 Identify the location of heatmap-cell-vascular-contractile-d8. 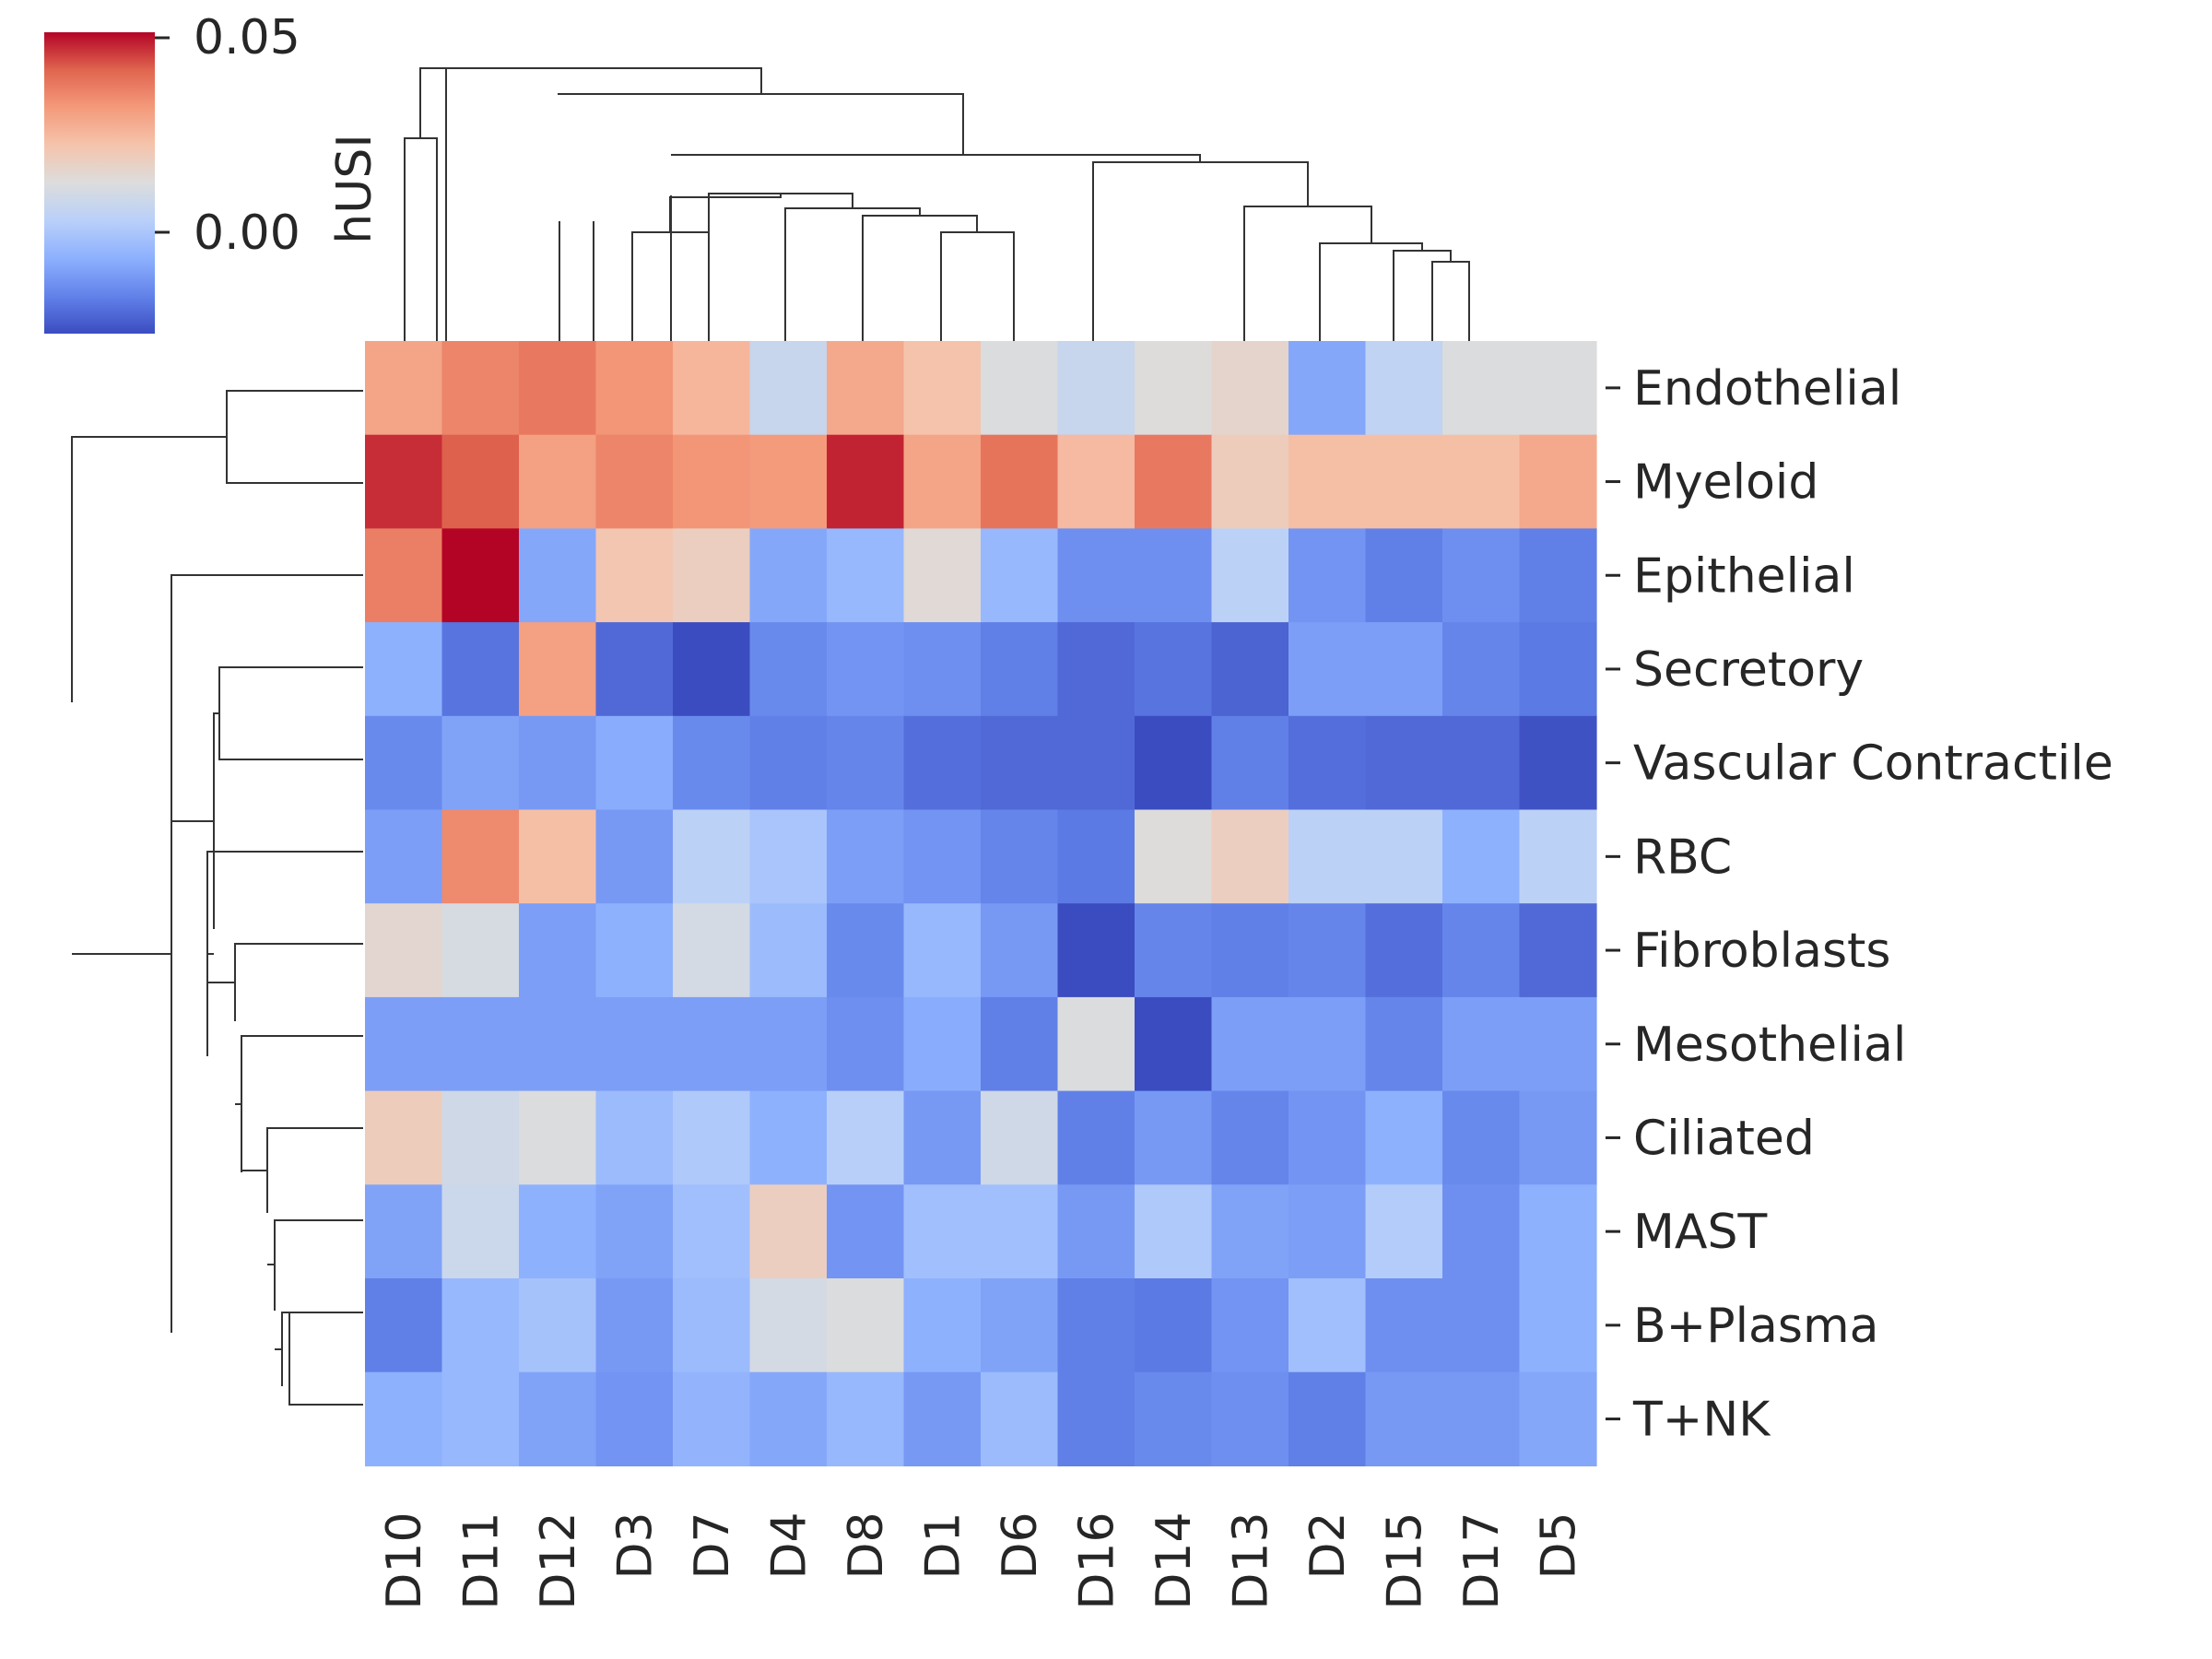
(866, 763).